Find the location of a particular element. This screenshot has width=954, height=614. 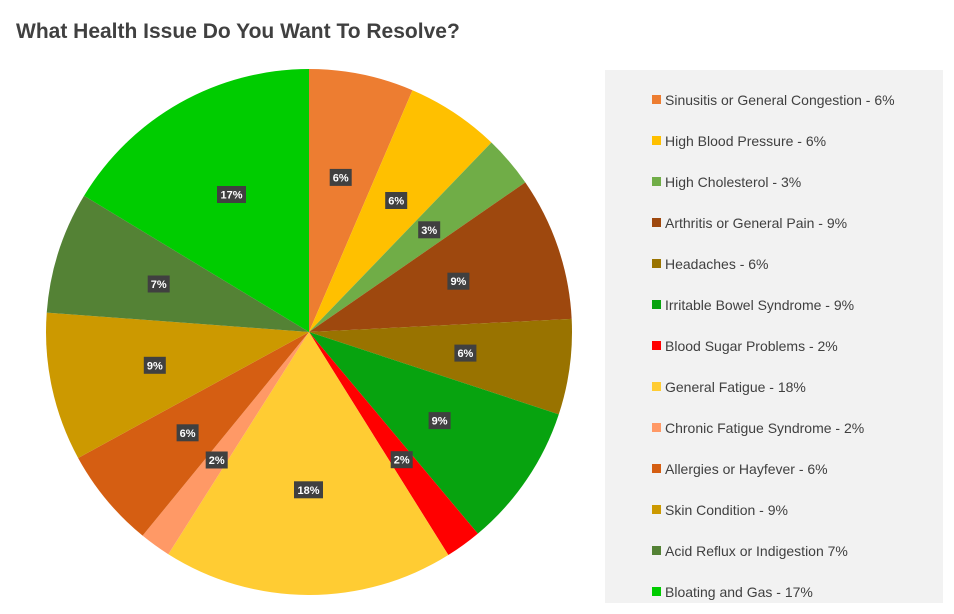

legend-label: Acid Reflux or Indigestion 7% is located at coordinates (756, 550).